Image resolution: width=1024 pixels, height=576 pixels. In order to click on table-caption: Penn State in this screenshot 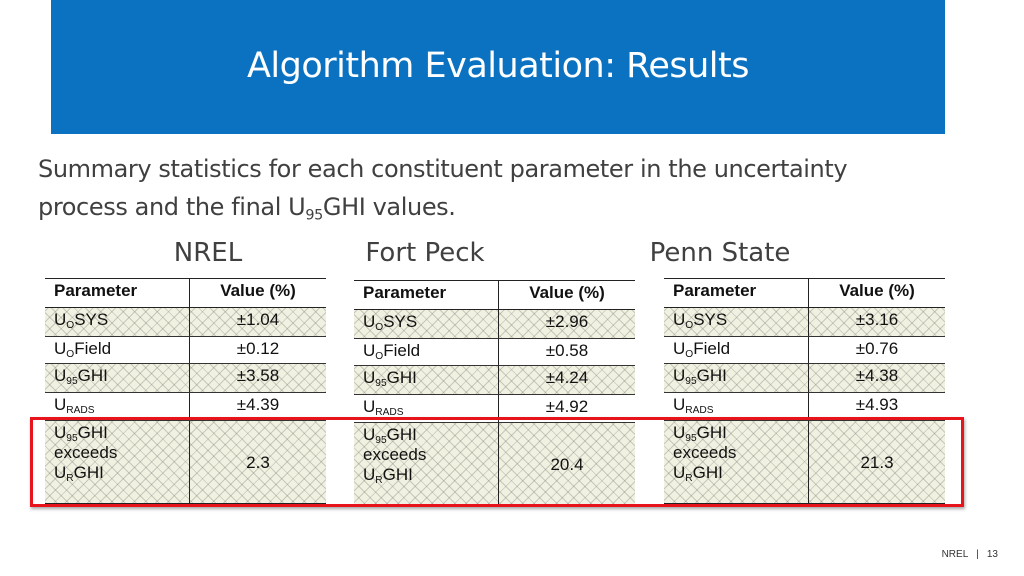, I will do `click(720, 253)`.